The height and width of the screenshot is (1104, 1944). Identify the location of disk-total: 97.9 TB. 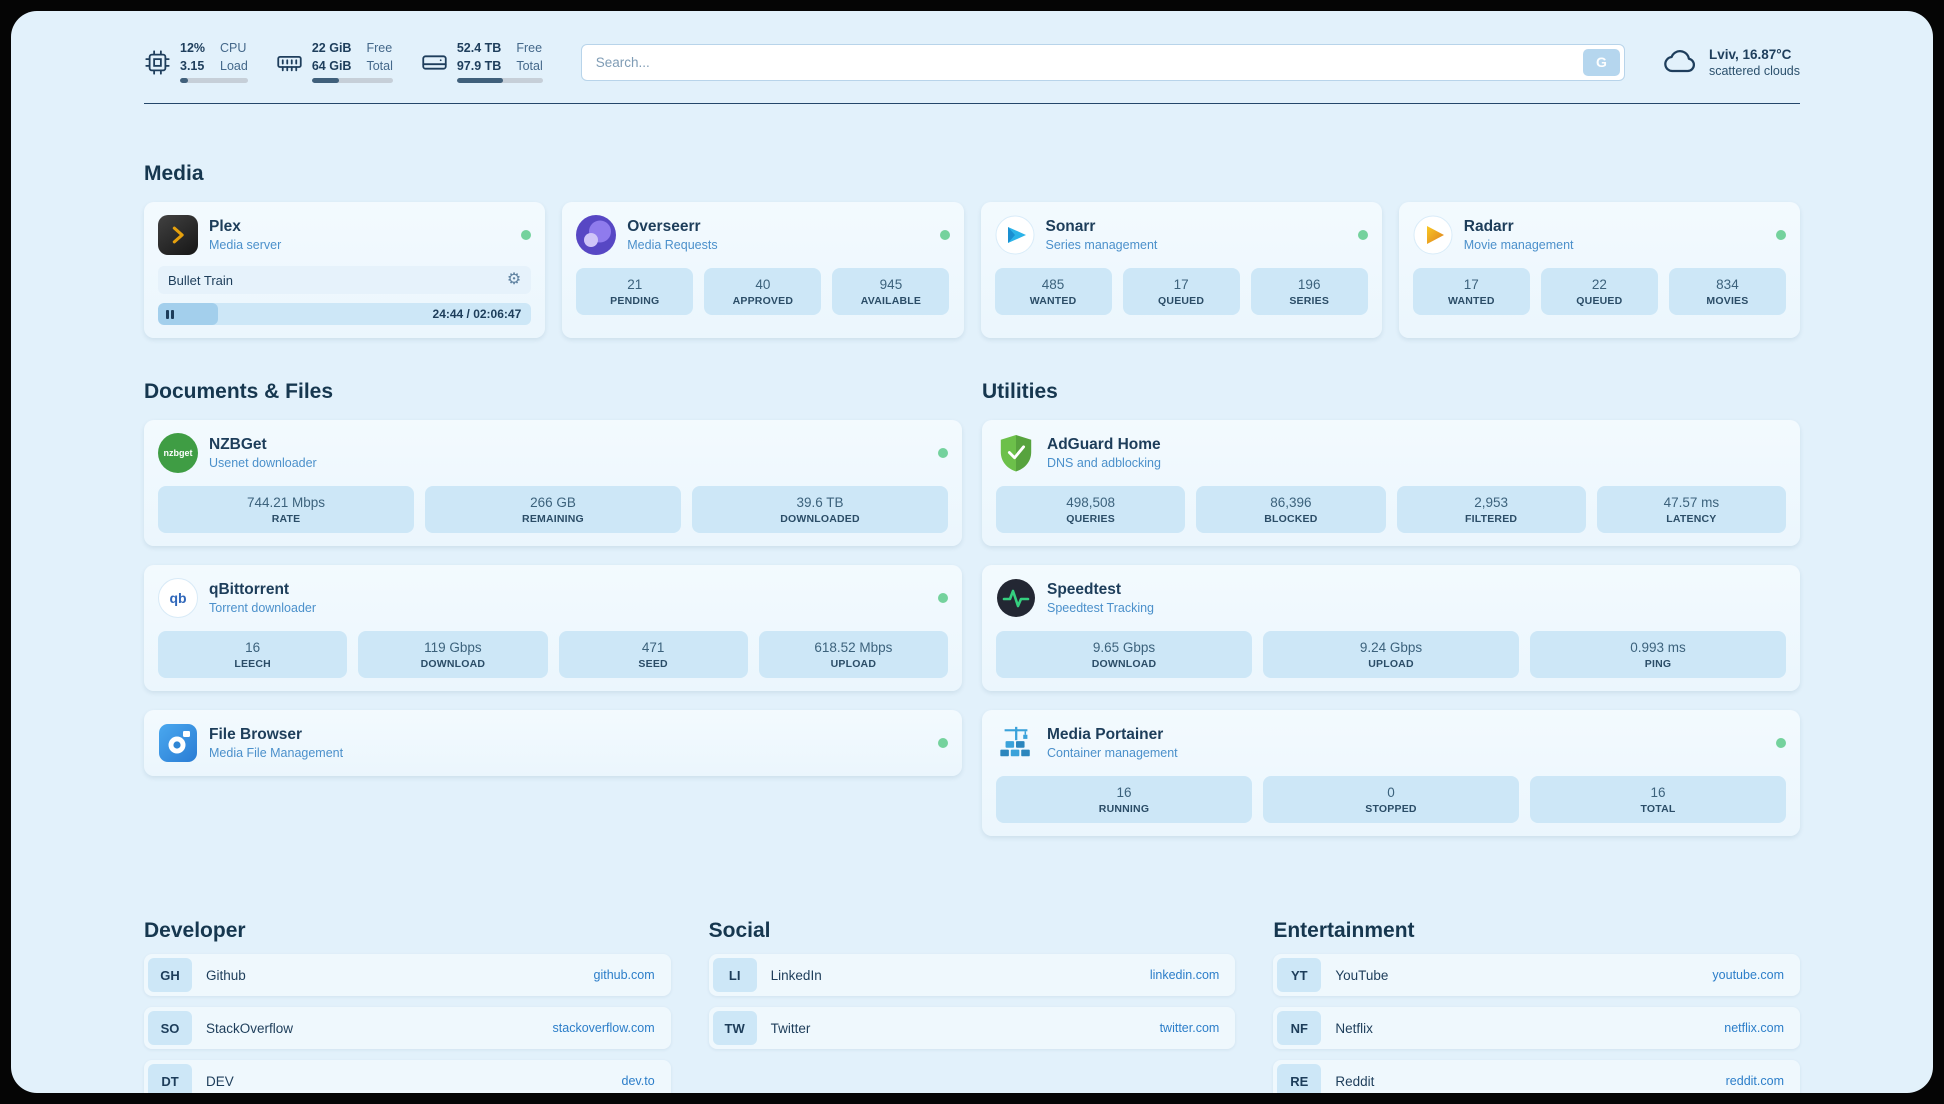
(479, 65).